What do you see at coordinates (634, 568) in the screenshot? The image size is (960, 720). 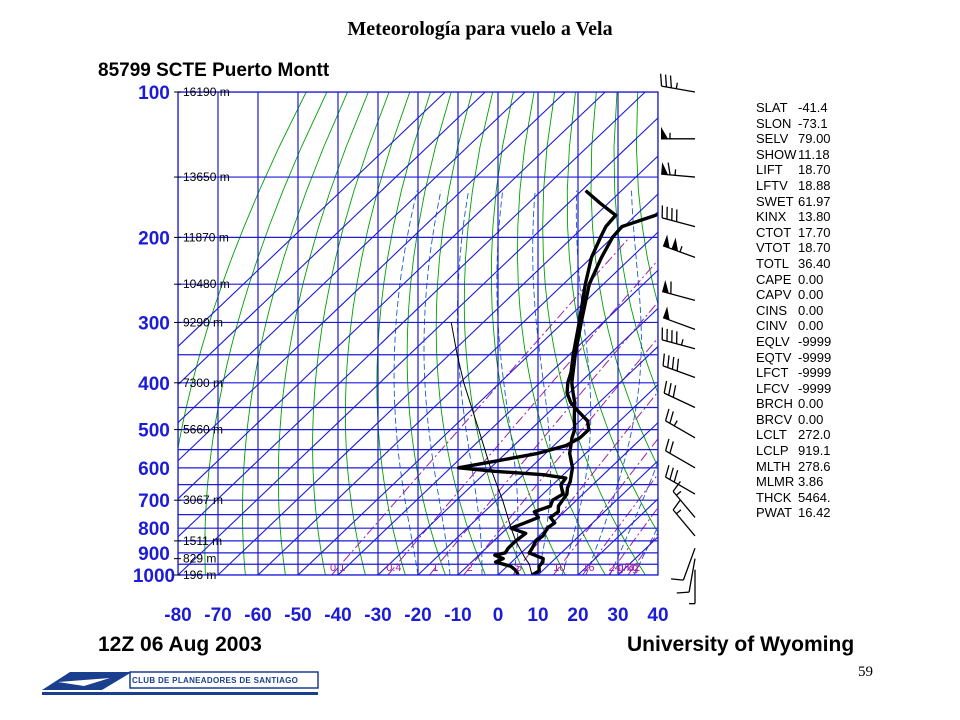 I see `mixing-ratio-label: 32` at bounding box center [634, 568].